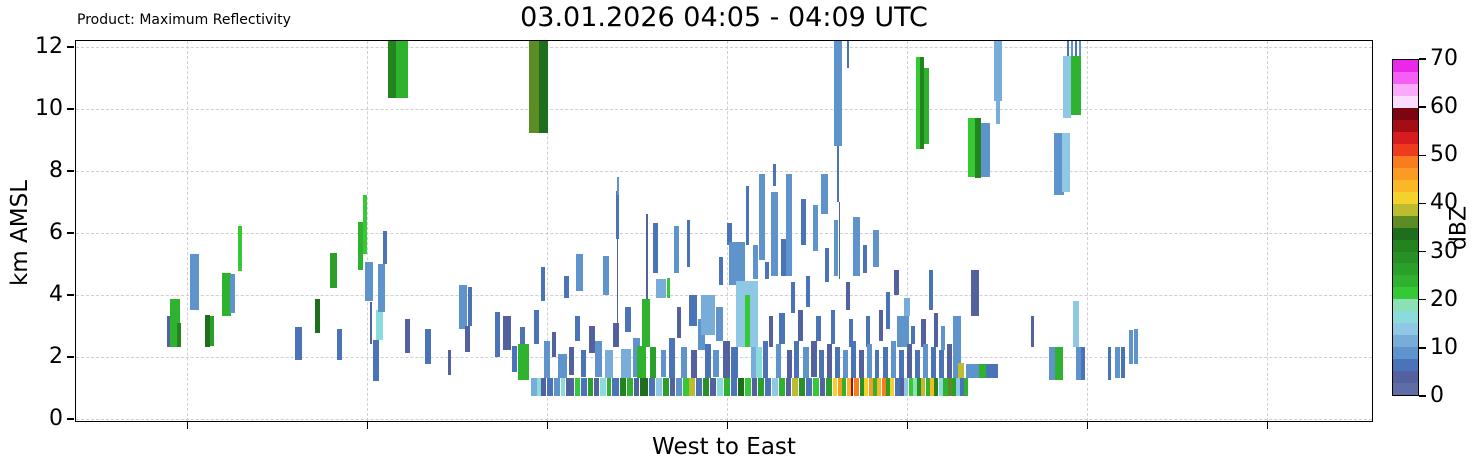  I want to click on x-tick-mark, so click(368, 425).